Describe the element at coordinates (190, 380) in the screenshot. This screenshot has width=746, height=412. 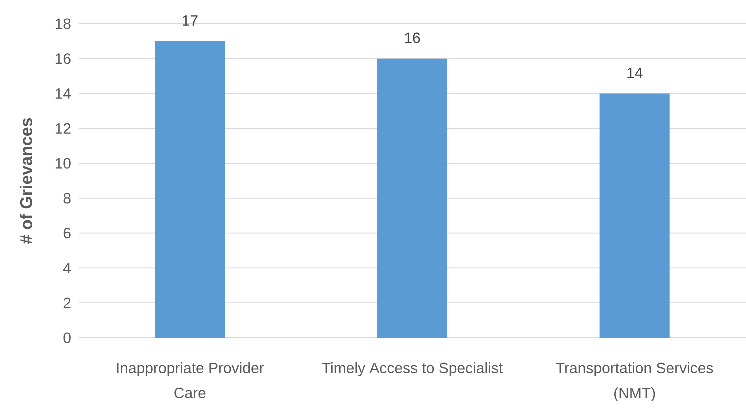
I see `x-tick-label: Inappropriate Provider Care` at that location.